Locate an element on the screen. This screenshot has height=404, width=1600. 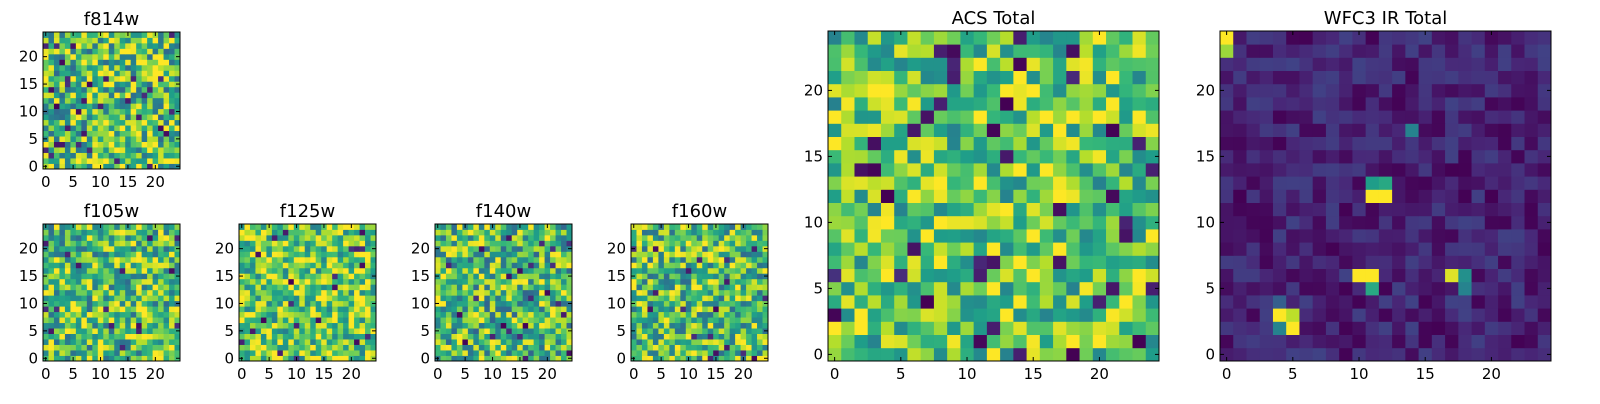
x-tick-label: 0 is located at coordinates (835, 374).